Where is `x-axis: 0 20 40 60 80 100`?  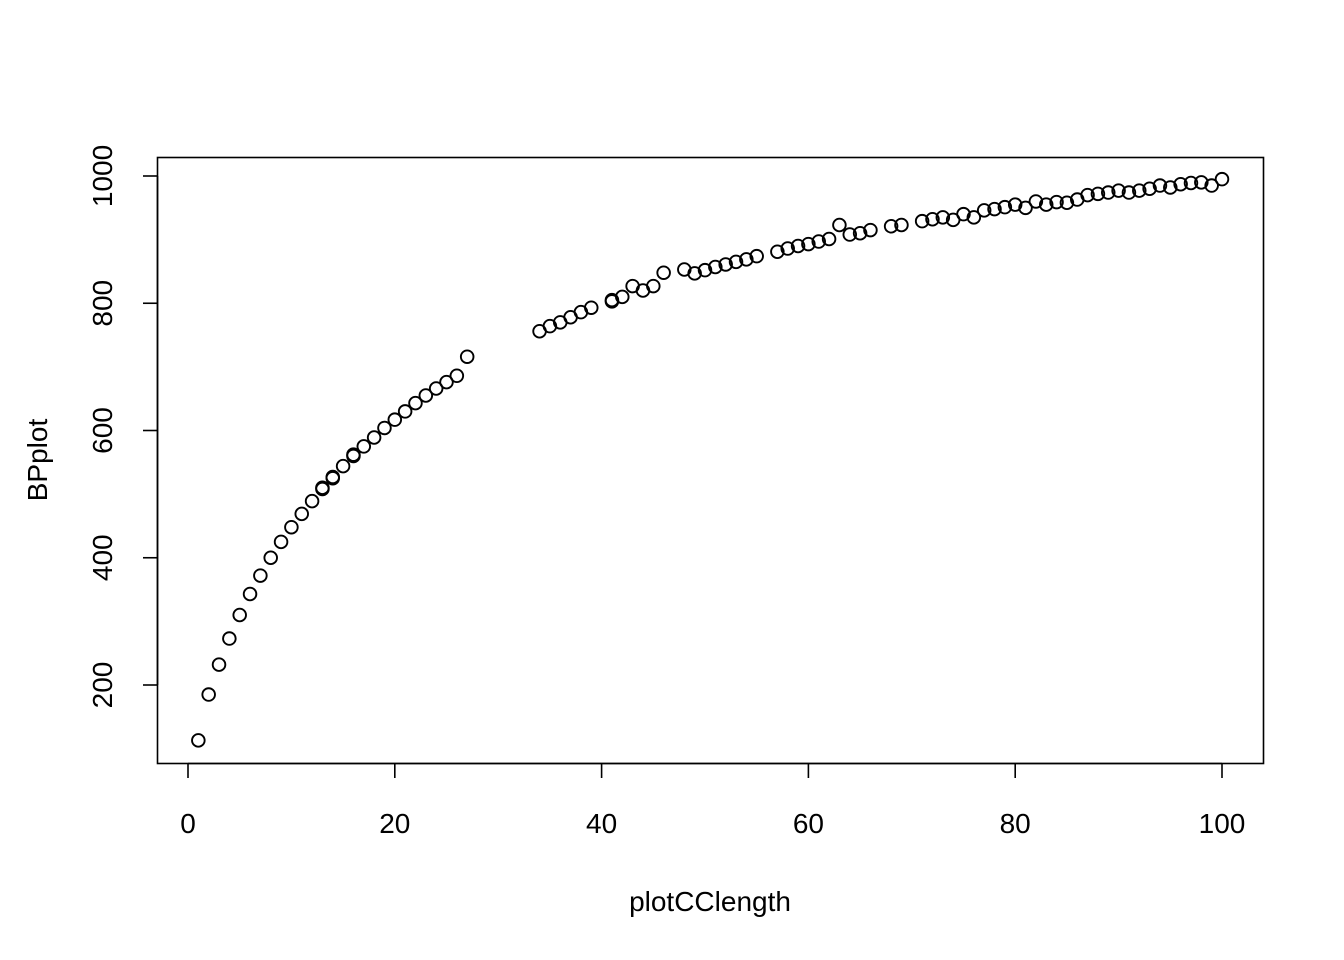 x-axis: 0 20 40 60 80 100 is located at coordinates (713, 800).